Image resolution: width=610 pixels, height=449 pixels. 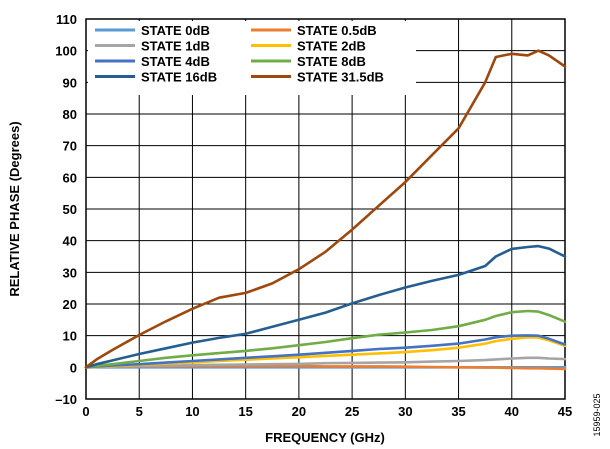 What do you see at coordinates (512, 411) in the screenshot?
I see `x-tick-label: 40` at bounding box center [512, 411].